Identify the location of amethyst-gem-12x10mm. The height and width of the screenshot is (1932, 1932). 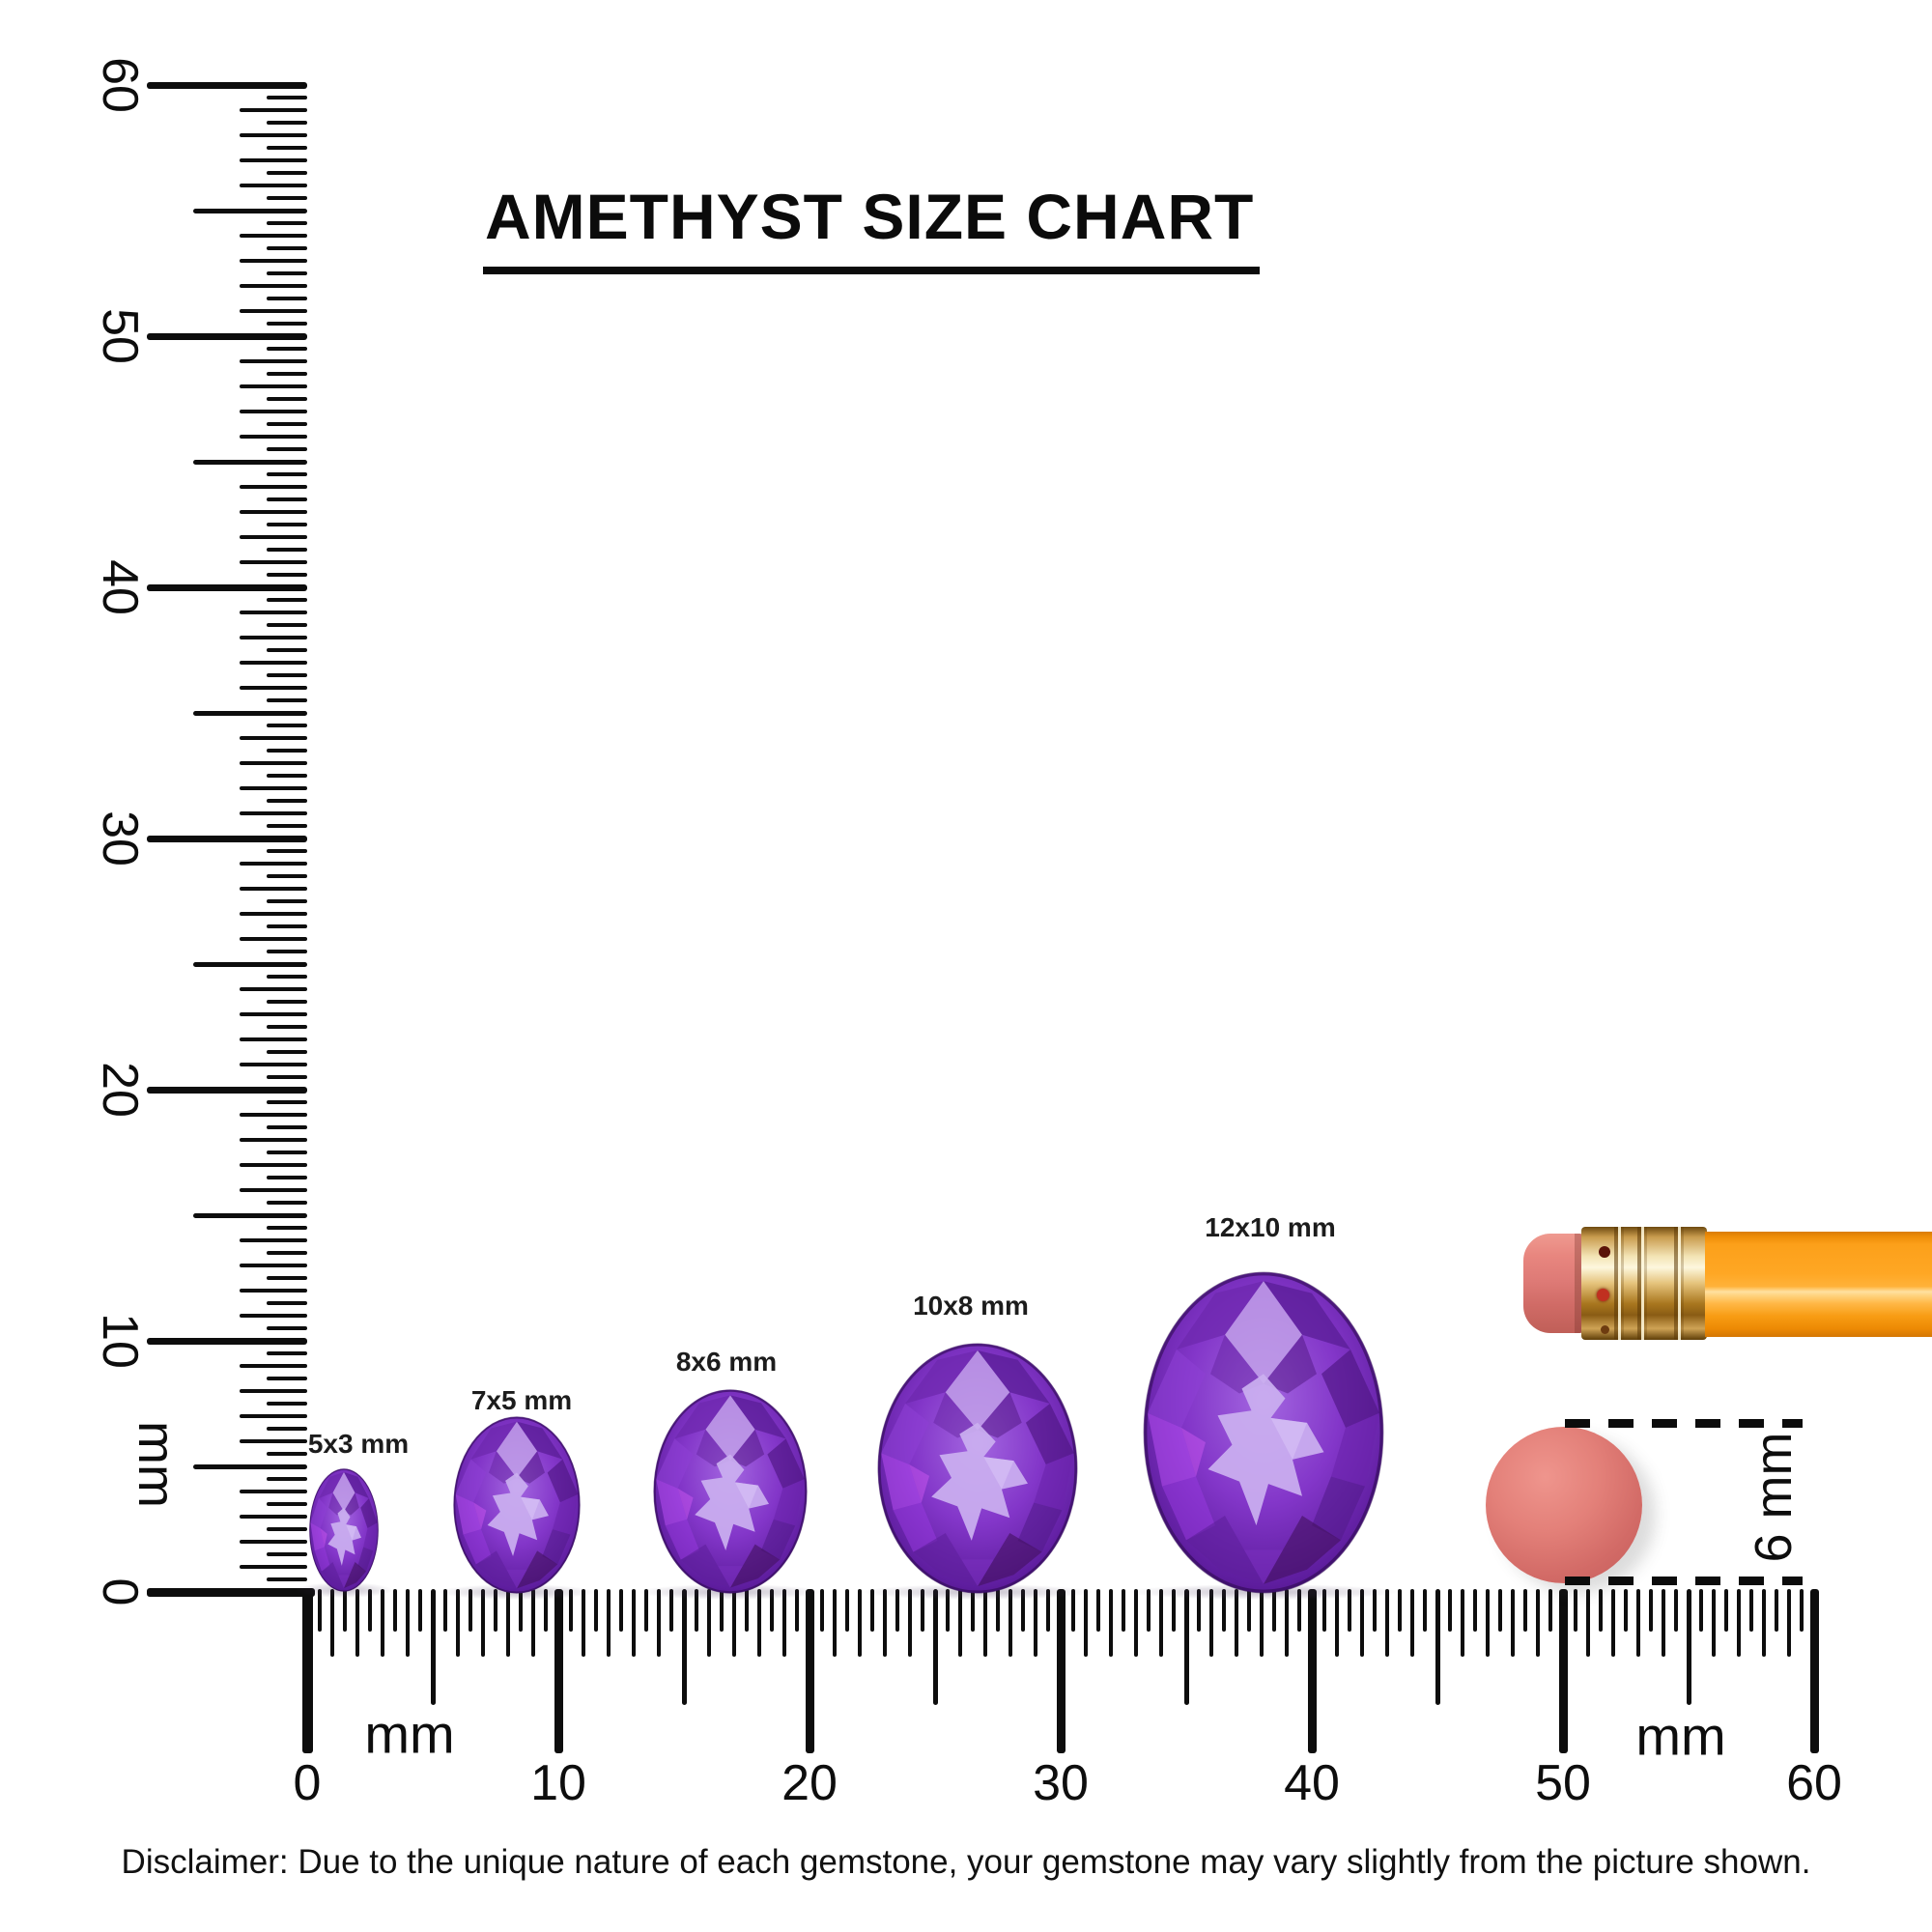
(1263, 1432).